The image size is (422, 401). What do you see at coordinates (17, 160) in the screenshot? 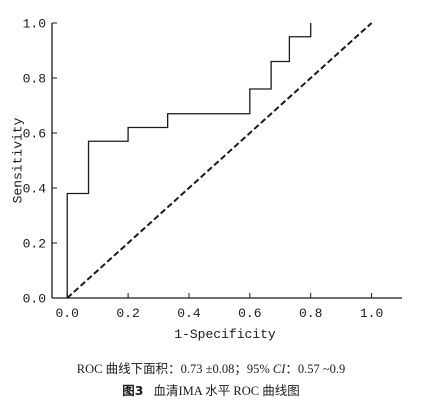
I see `y-axis-title: Sensitivity` at bounding box center [17, 160].